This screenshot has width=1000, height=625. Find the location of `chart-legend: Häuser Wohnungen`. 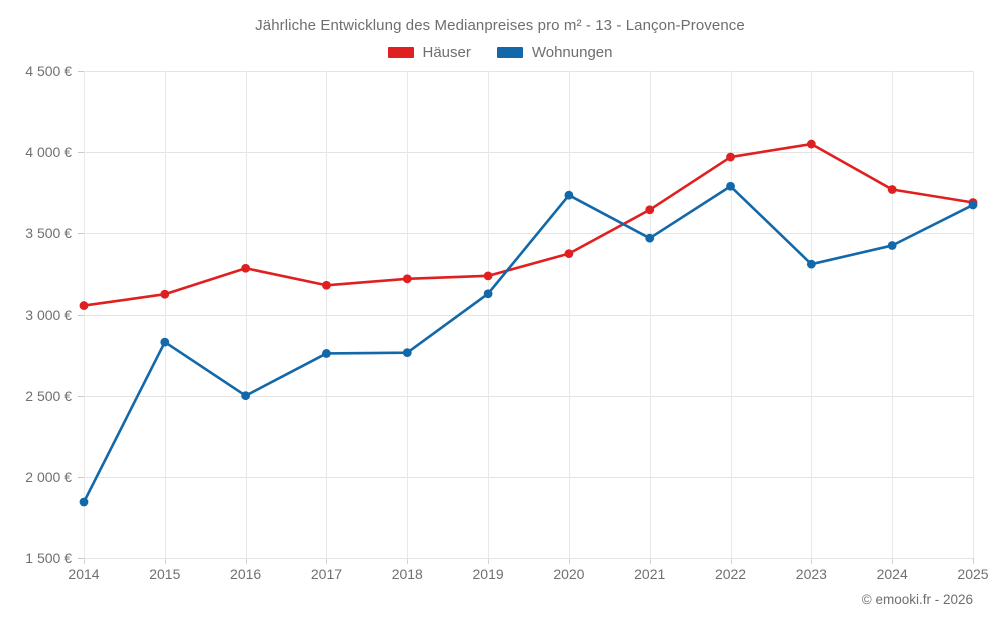

chart-legend: Häuser Wohnungen is located at coordinates (500, 52).